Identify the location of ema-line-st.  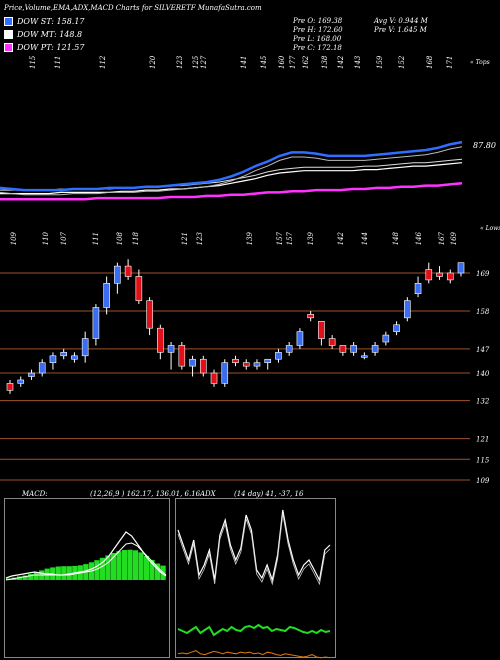
(231, 166).